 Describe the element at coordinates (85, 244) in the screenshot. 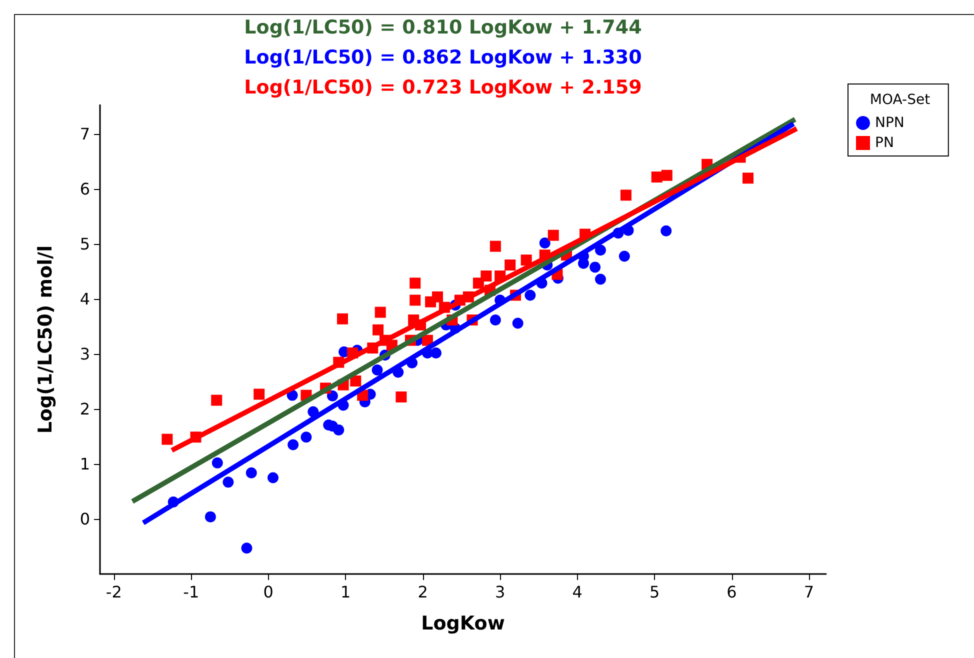

I see `y-tick-label: 5` at that location.